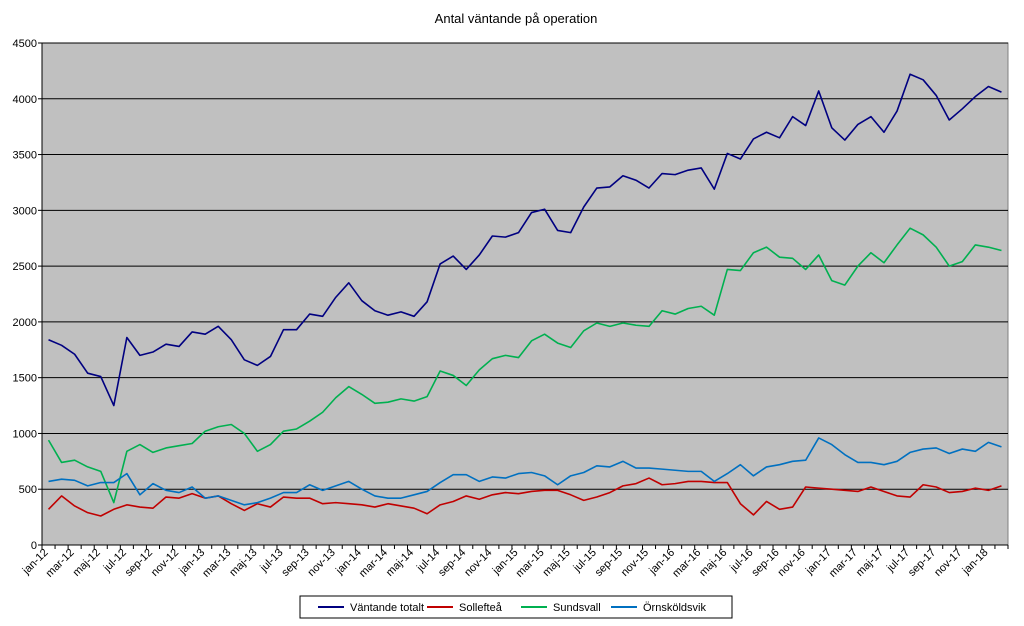 Image resolution: width=1024 pixels, height=626 pixels. Describe the element at coordinates (674, 608) in the screenshot. I see `legend-label: Örnsköldsvik` at that location.